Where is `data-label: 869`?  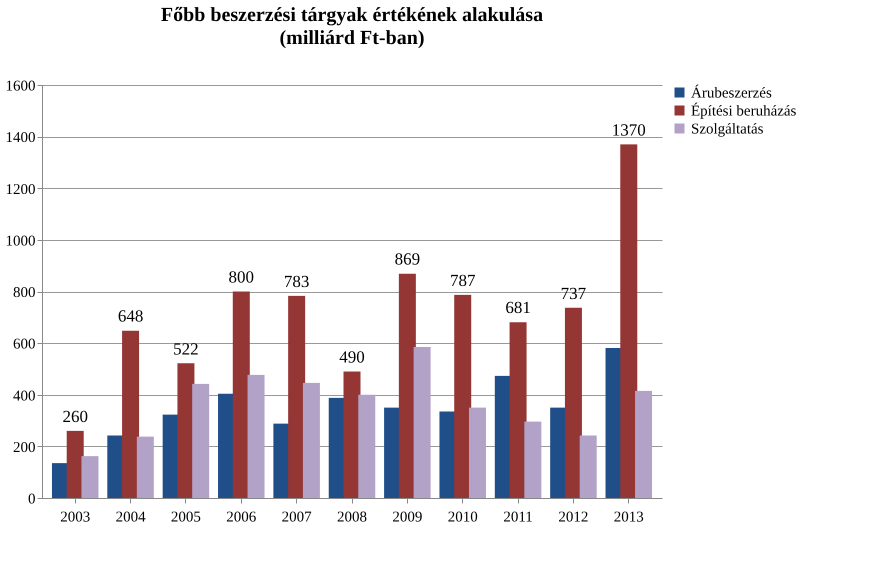
data-label: 869 is located at coordinates (407, 259).